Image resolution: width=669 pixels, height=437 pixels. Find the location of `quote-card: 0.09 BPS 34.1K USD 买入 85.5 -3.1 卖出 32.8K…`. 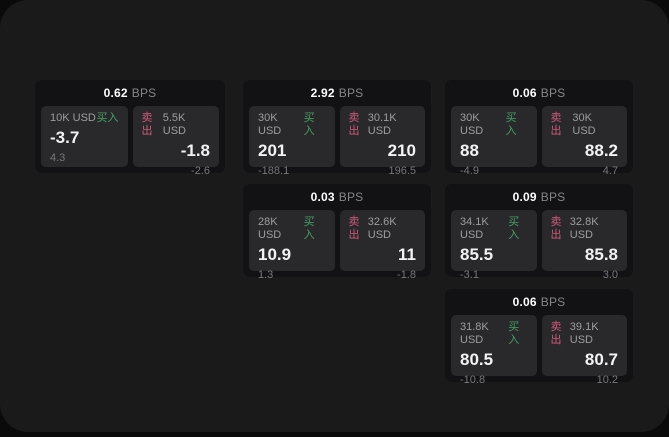

quote-card: 0.09 BPS 34.1K USD 买入 85.5 -3.1 卖出 32.8K… is located at coordinates (539, 232).